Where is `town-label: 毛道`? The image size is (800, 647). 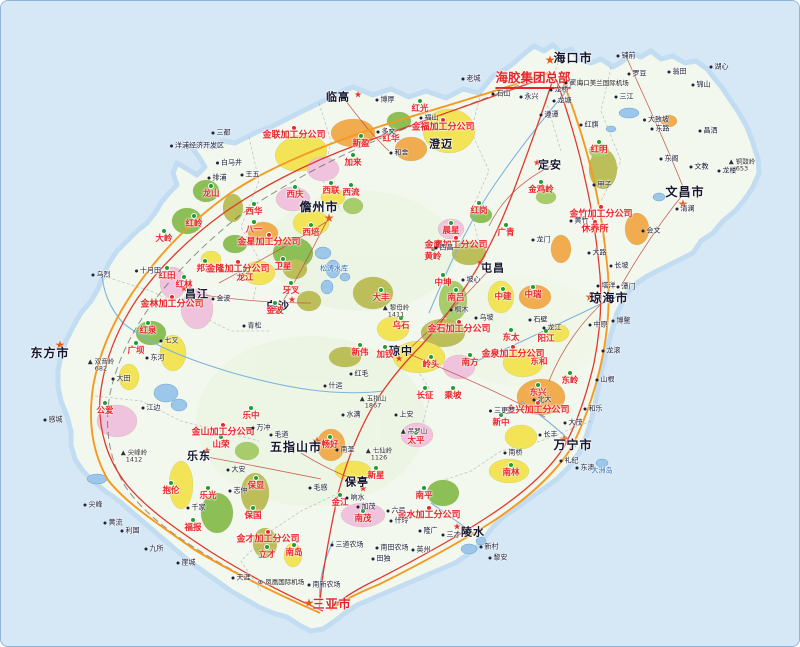
town-label: 毛道 is located at coordinates (279, 435).